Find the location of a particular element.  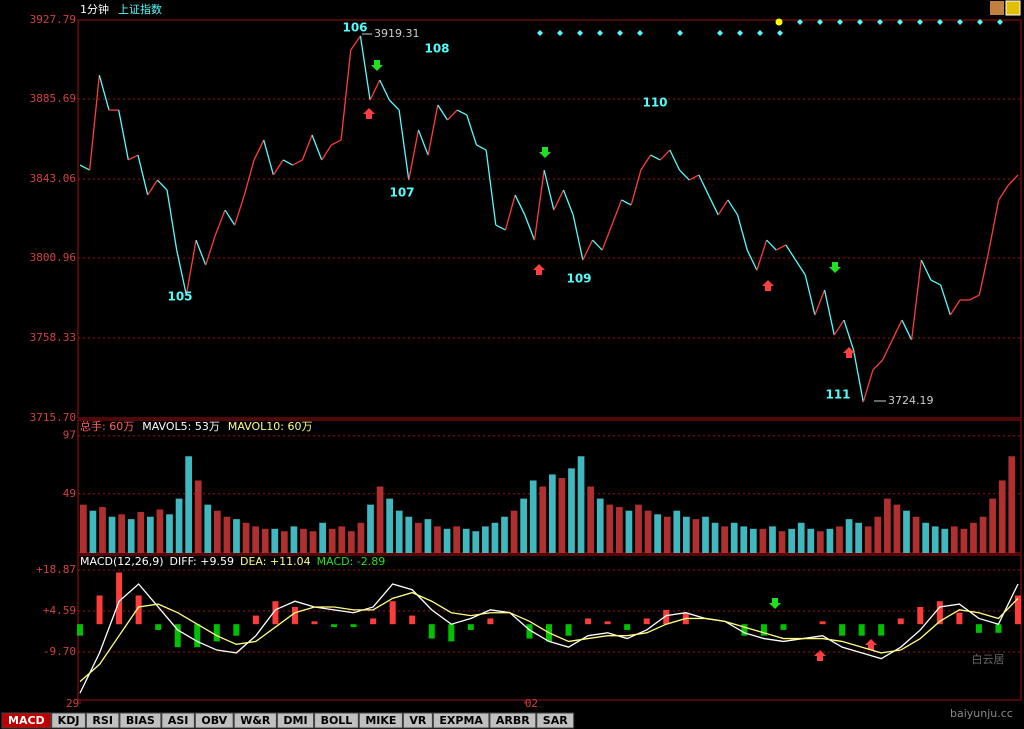

wave-label: 107 is located at coordinates (401, 193).